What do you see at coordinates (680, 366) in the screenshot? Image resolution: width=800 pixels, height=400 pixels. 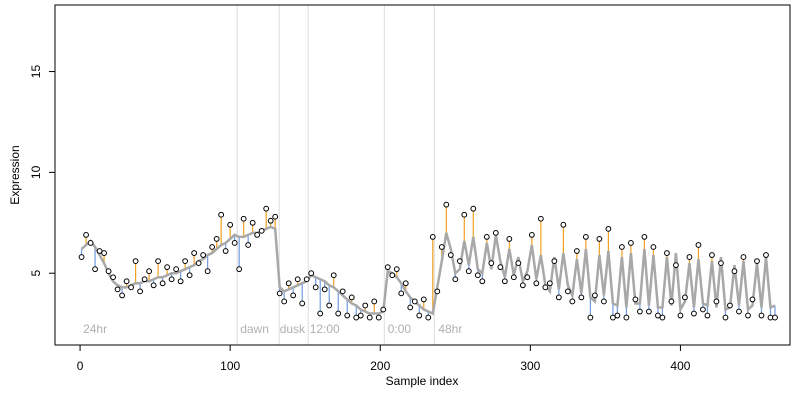 I see `x-tick-label: 400` at bounding box center [680, 366].